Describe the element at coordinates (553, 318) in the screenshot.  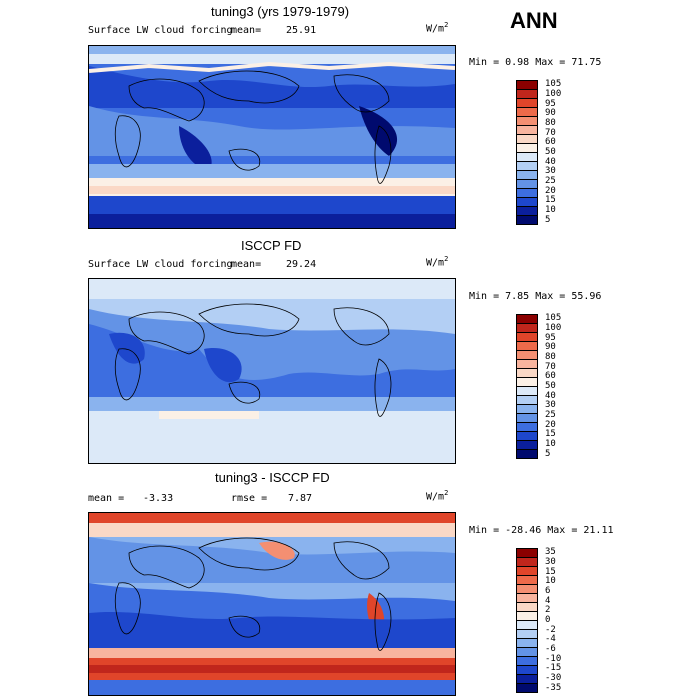
I see `colorbar-label: 105` at that location.